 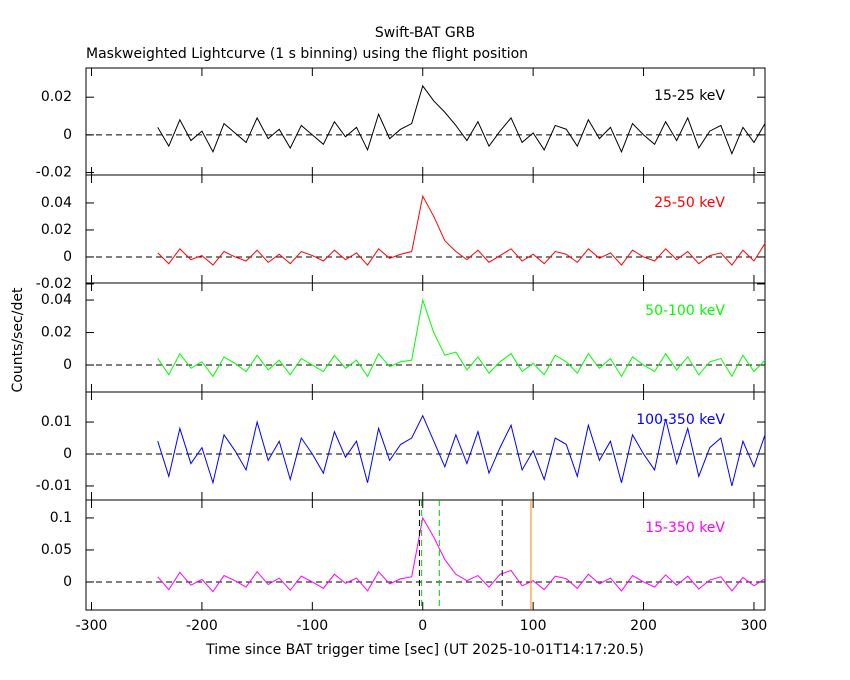 I want to click on band-label: 15-350 keV, so click(x=685, y=528).